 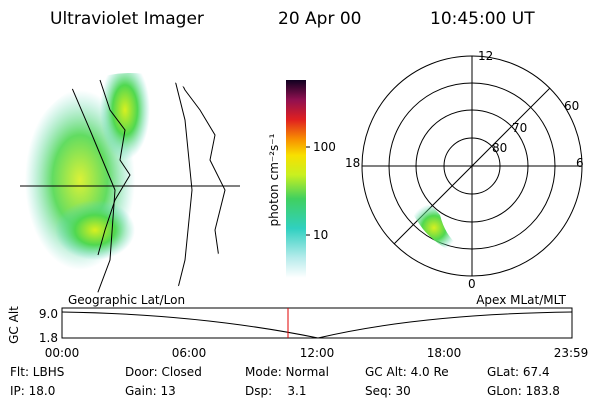 I want to click on status-field: Mode: Normal, so click(x=287, y=372).